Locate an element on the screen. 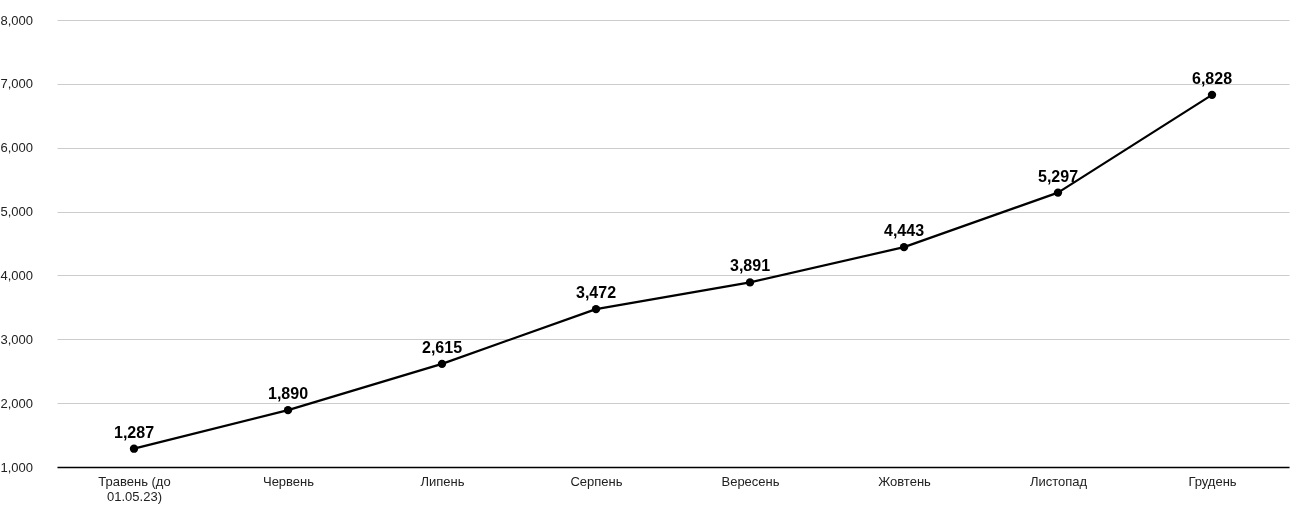 Image resolution: width=1293 pixels, height=516 pixels. x-tick-label: Липень is located at coordinates (442, 481).